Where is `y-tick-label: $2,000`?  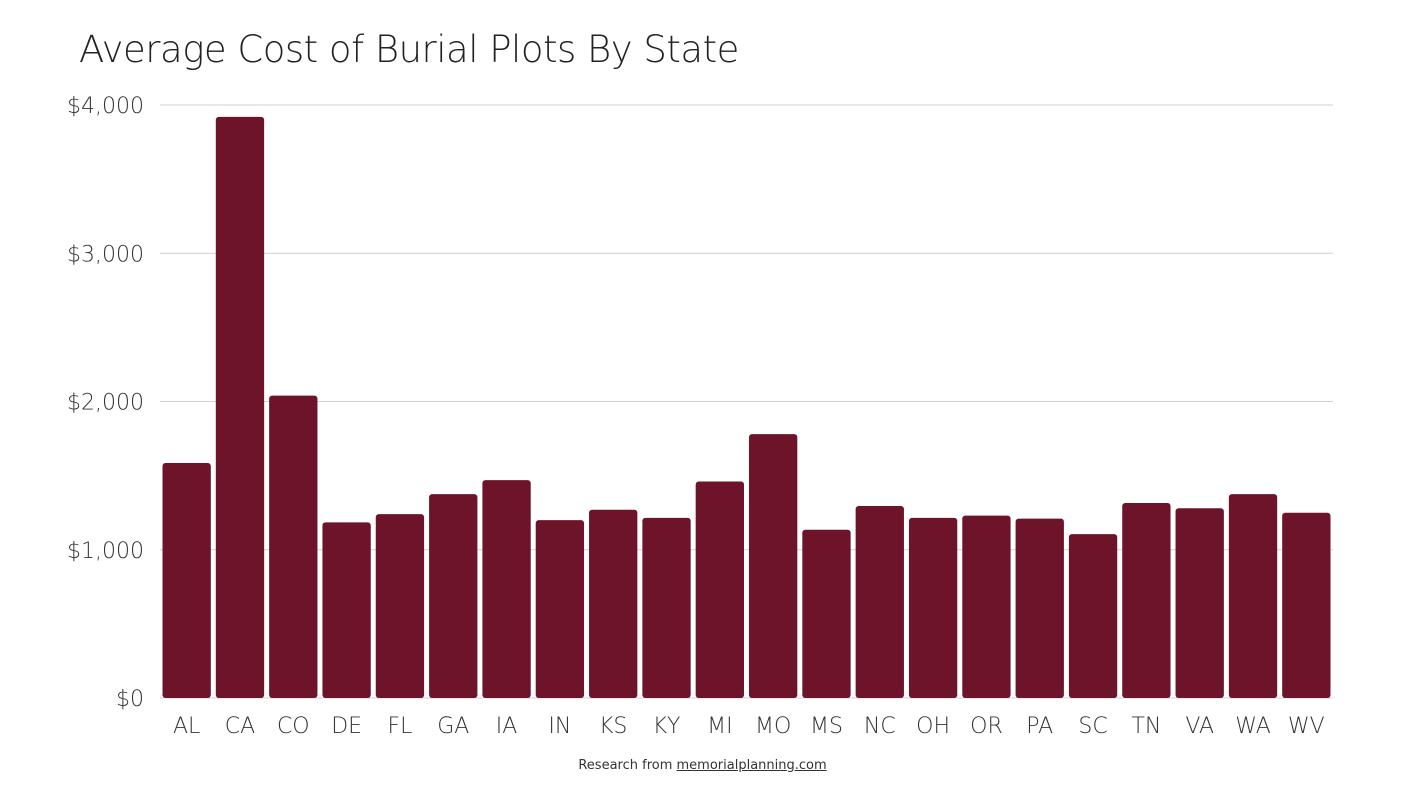
y-tick-label: $2,000 is located at coordinates (105, 403).